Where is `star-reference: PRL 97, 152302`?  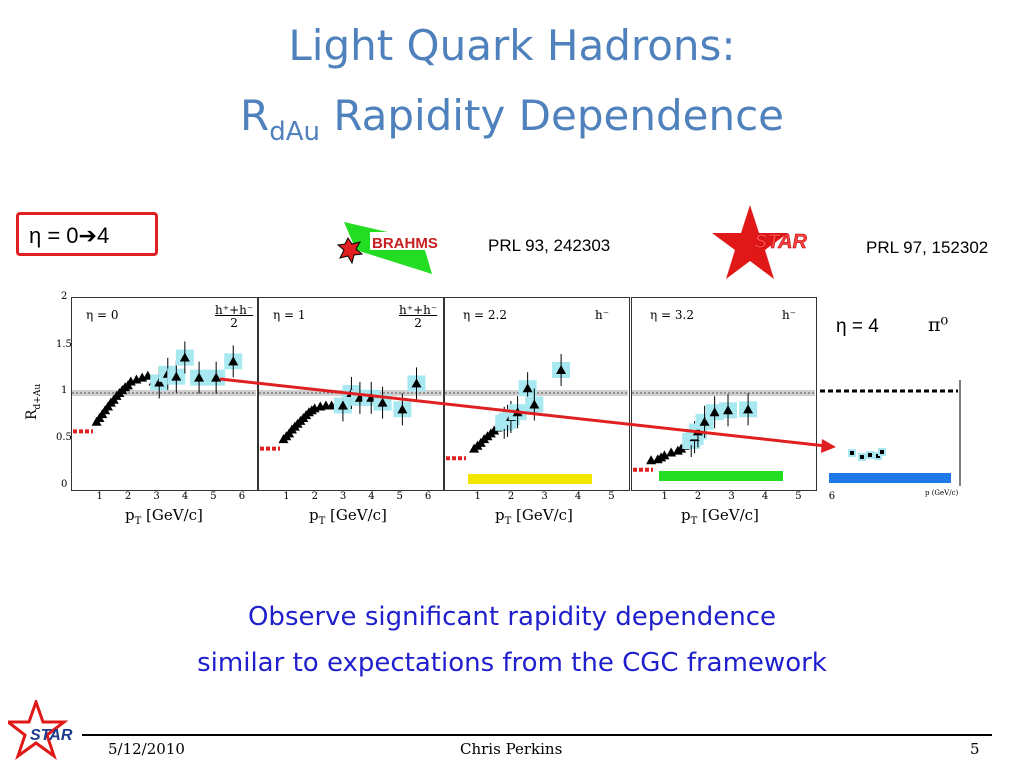 star-reference: PRL 97, 152302 is located at coordinates (927, 247).